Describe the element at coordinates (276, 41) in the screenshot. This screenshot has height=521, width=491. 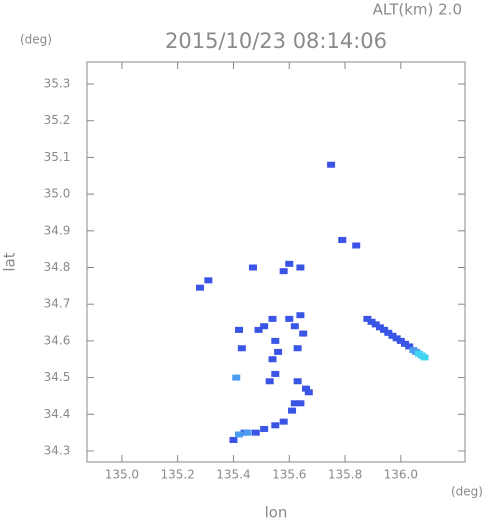
I see `chart-title: 2015/10/23 08:14:06` at that location.